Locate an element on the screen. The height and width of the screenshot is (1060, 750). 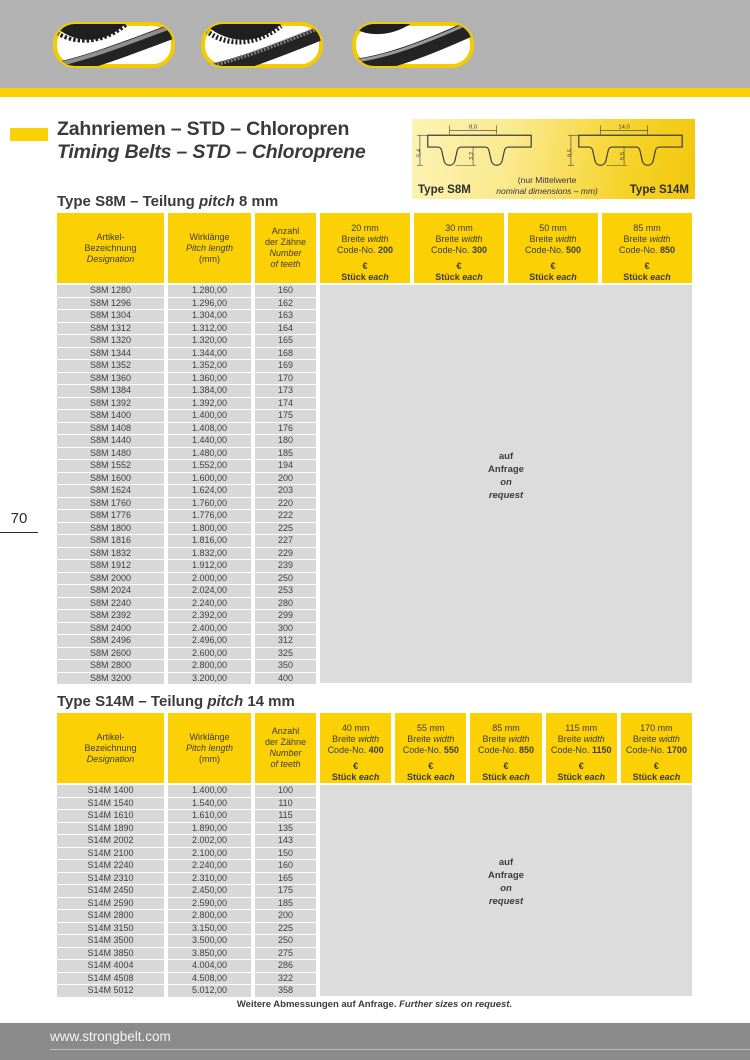
table-row: S14M 2450 2.450,00 175 is located at coordinates (374, 891).